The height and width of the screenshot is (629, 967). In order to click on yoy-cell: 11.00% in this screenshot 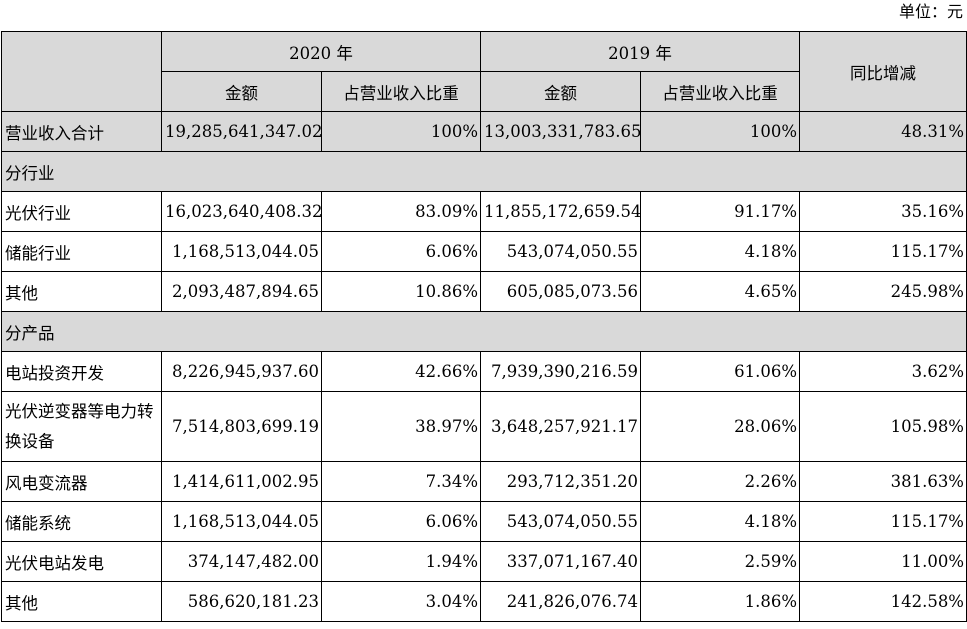, I will do `click(883, 561)`.